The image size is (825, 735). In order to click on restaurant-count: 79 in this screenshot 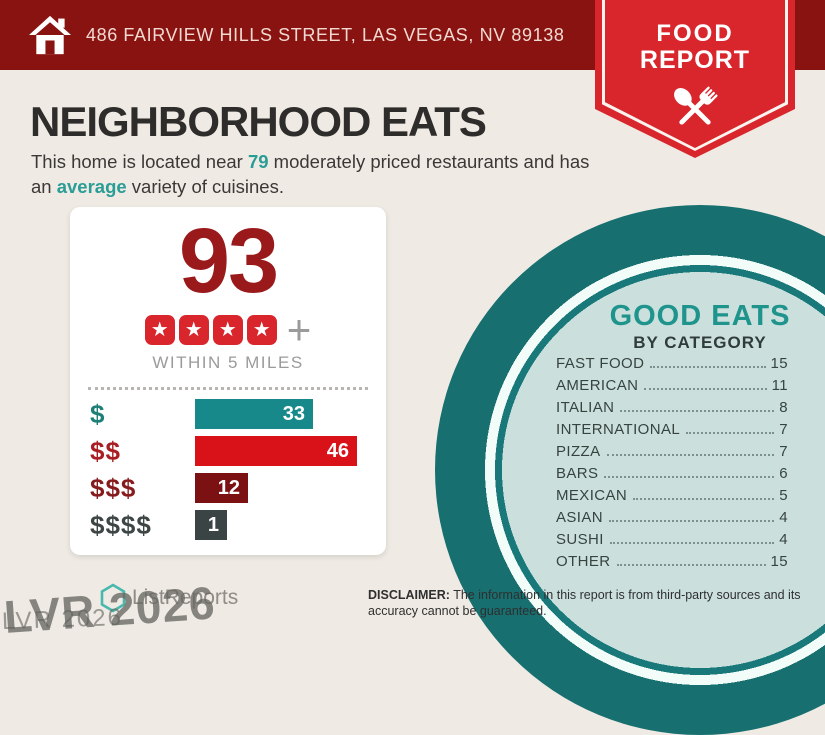, I will do `click(258, 161)`.